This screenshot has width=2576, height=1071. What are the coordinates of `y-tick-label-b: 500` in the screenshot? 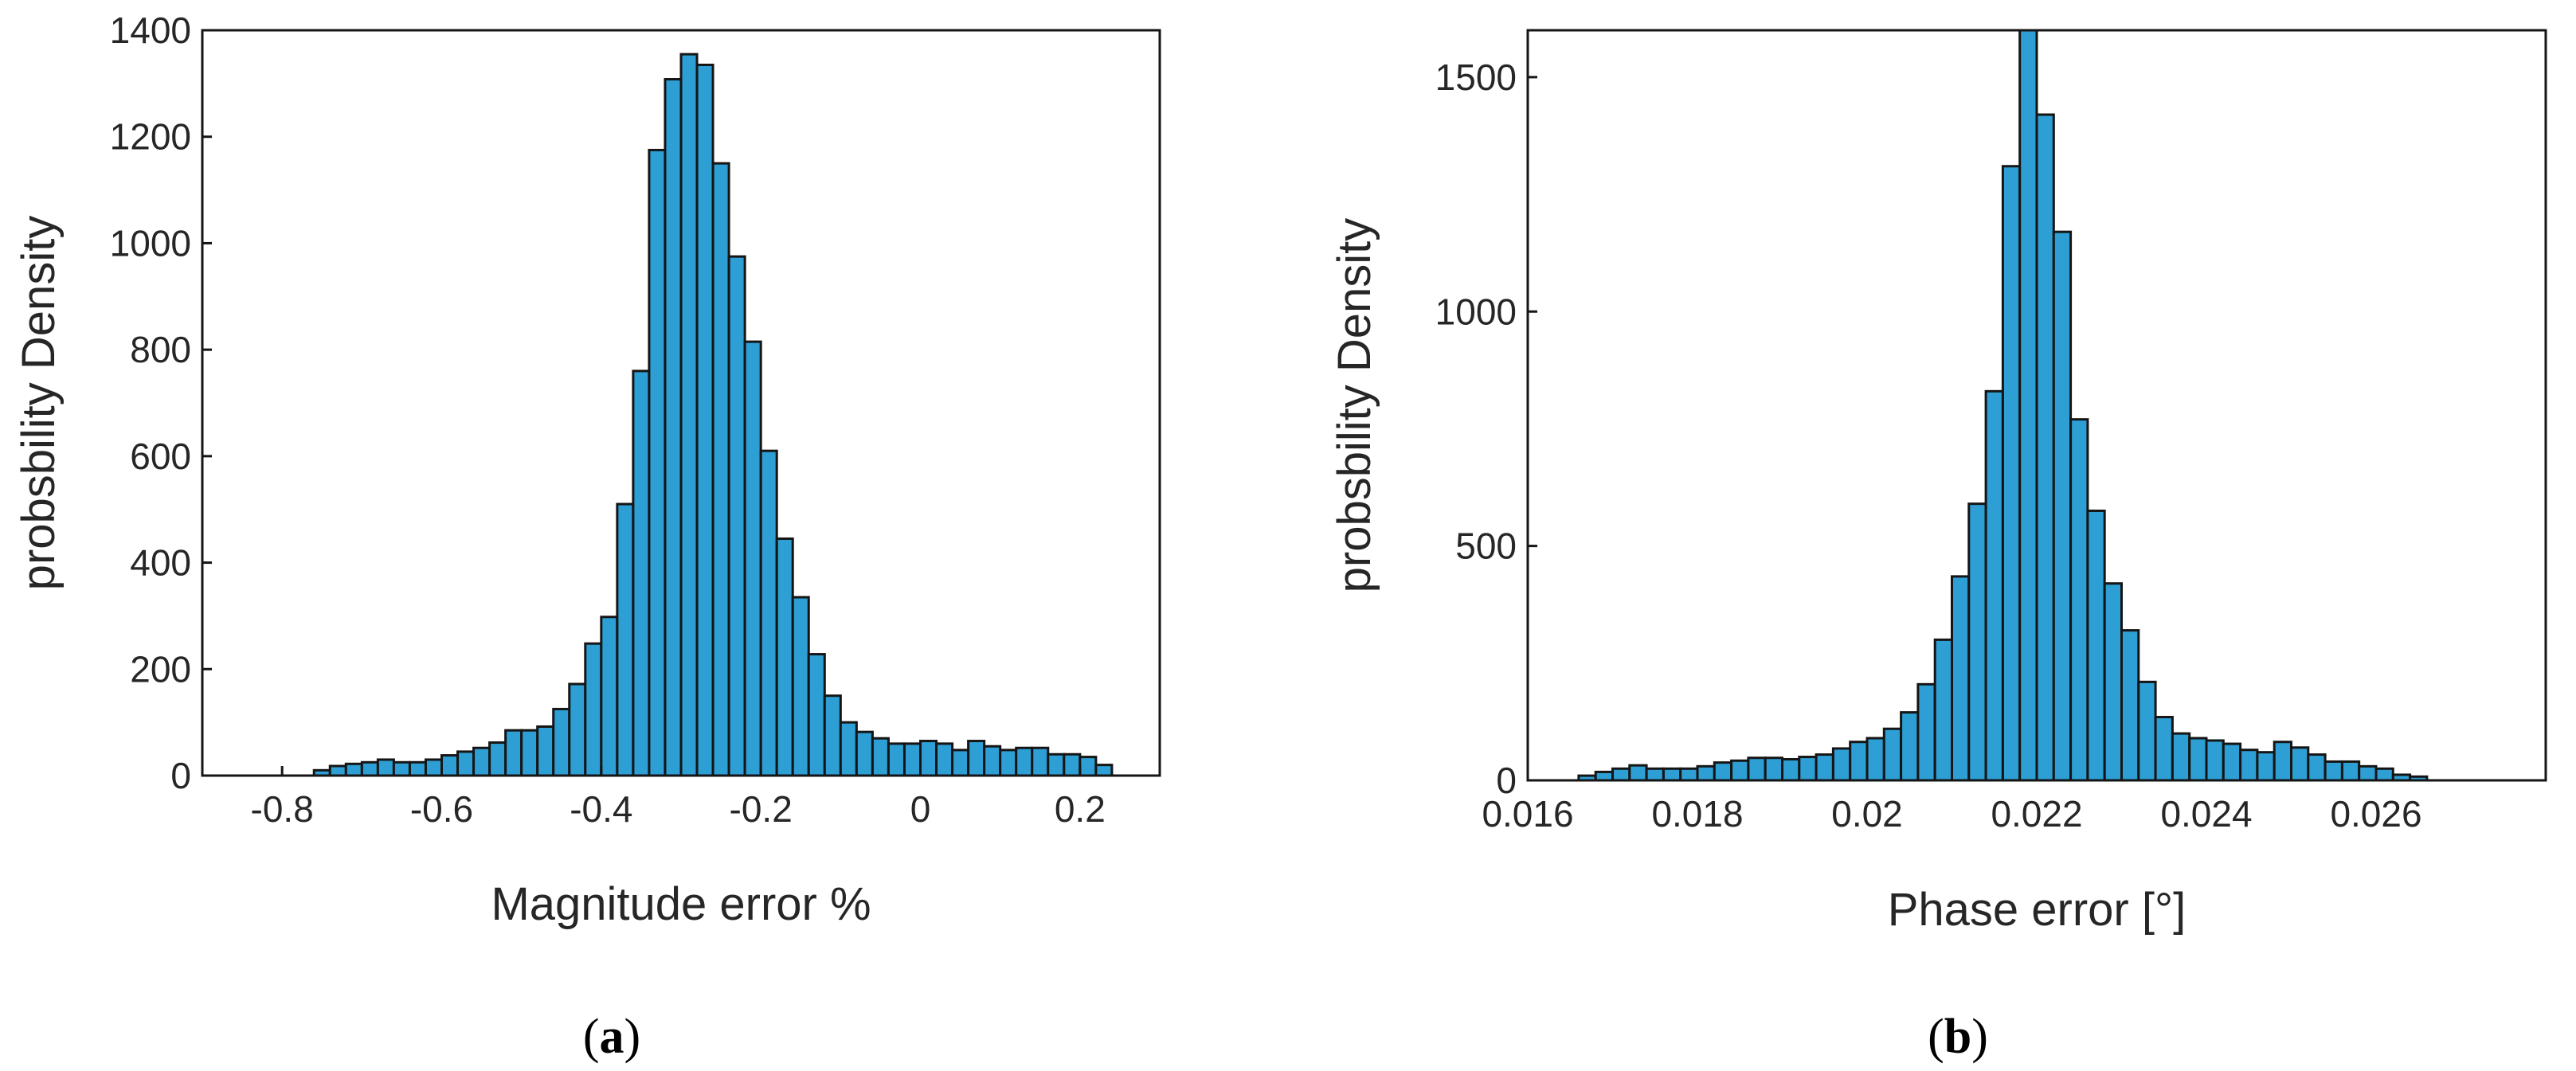 It's located at (1486, 546).